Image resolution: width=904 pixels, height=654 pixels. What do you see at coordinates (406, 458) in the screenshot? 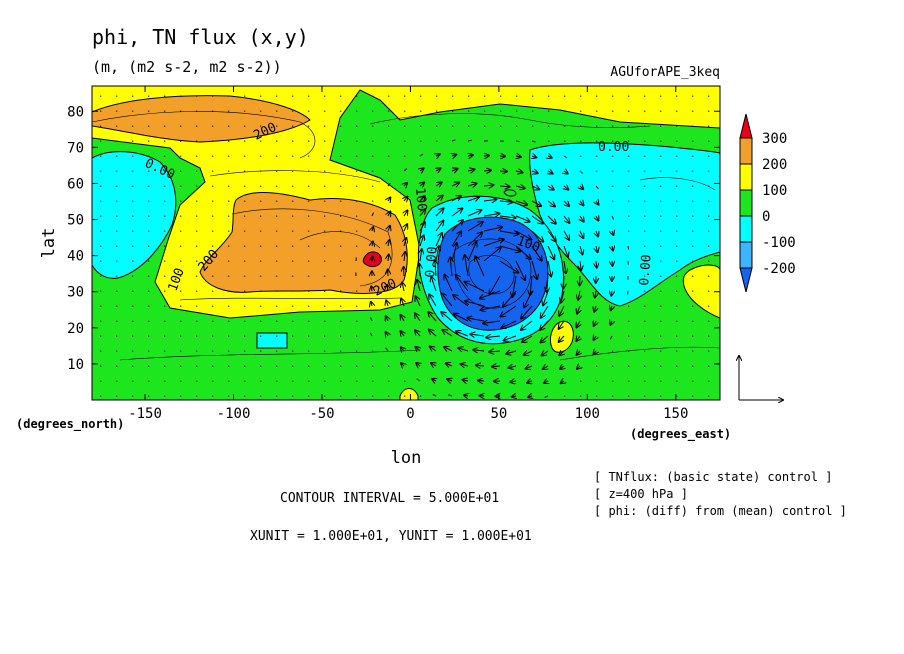
I see `x-axis-label: lon` at bounding box center [406, 458].